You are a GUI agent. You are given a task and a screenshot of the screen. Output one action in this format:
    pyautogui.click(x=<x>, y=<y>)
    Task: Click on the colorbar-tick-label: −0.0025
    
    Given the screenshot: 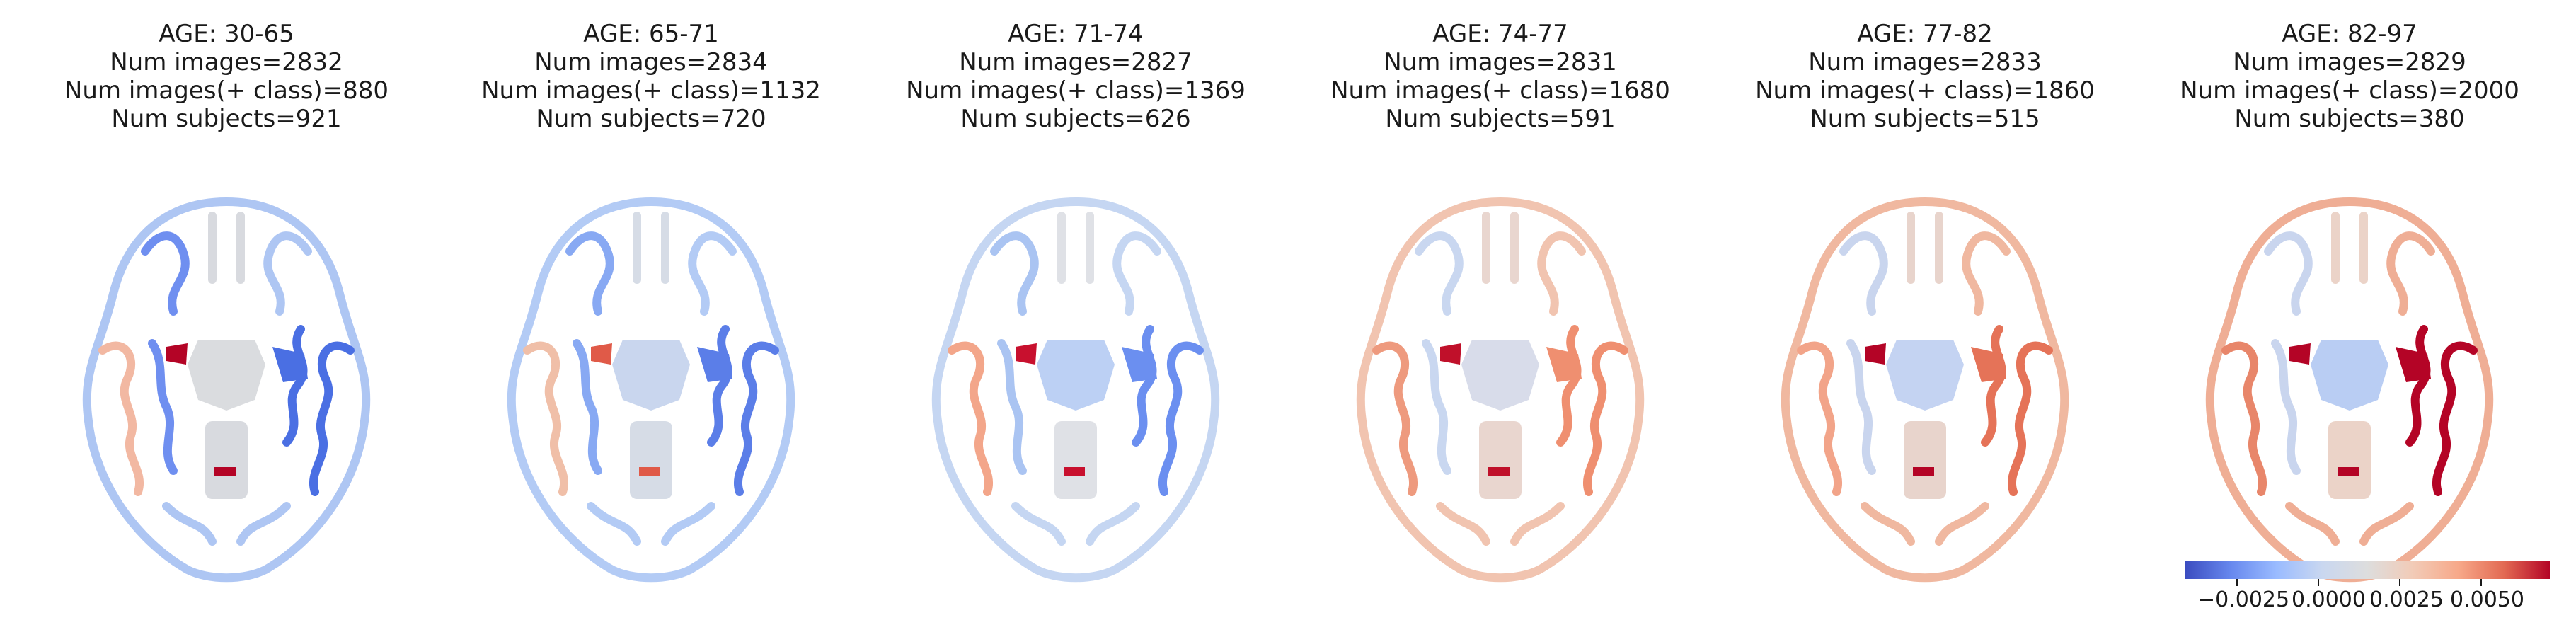 What is the action you would take?
    pyautogui.click(x=2243, y=599)
    